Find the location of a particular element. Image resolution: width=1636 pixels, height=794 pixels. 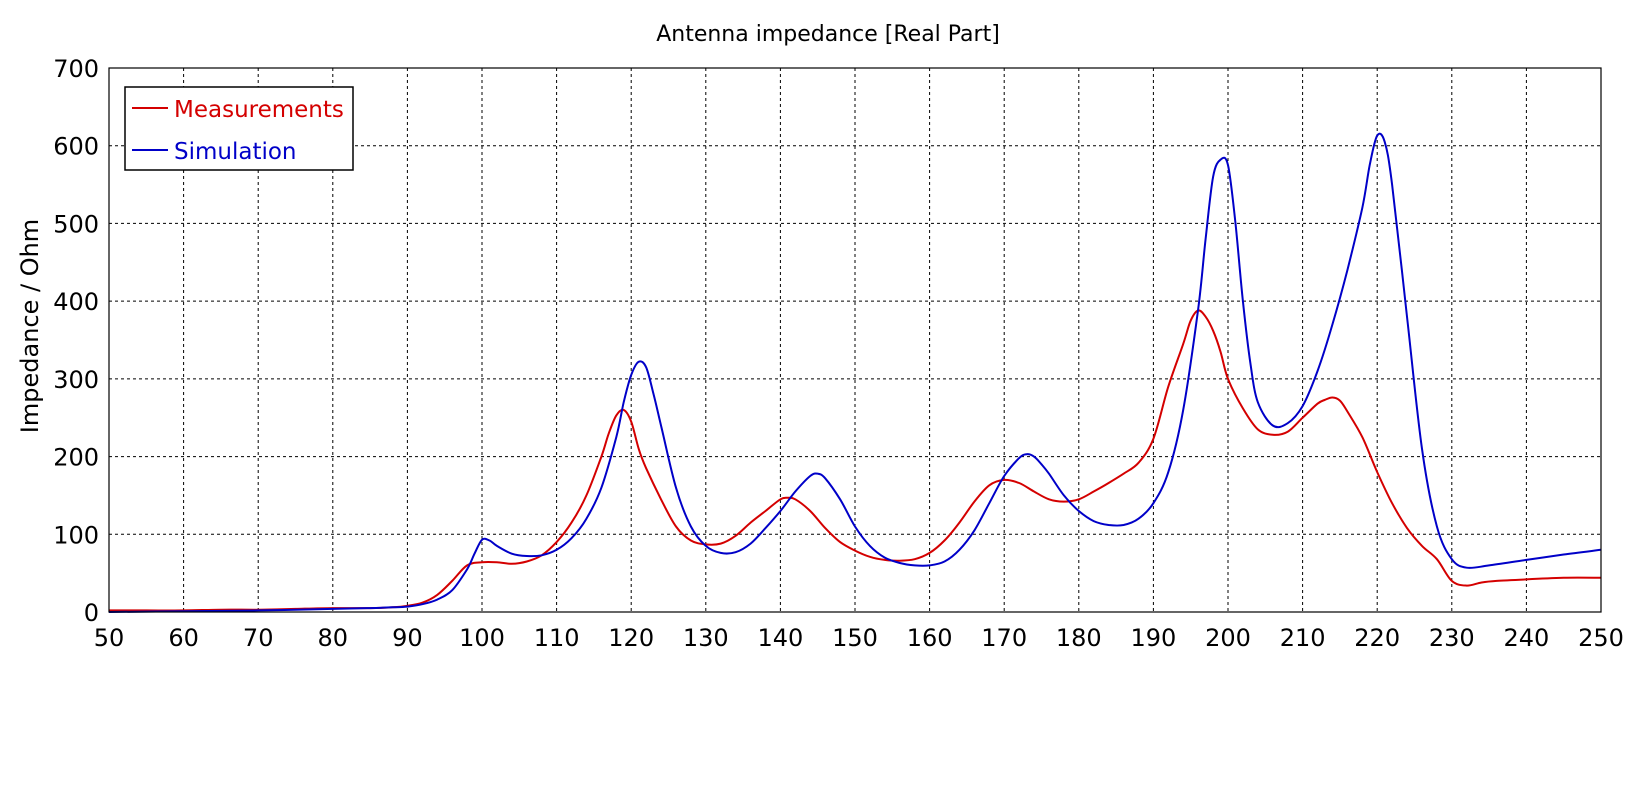

x-tick-label: 140 is located at coordinates (780, 638).